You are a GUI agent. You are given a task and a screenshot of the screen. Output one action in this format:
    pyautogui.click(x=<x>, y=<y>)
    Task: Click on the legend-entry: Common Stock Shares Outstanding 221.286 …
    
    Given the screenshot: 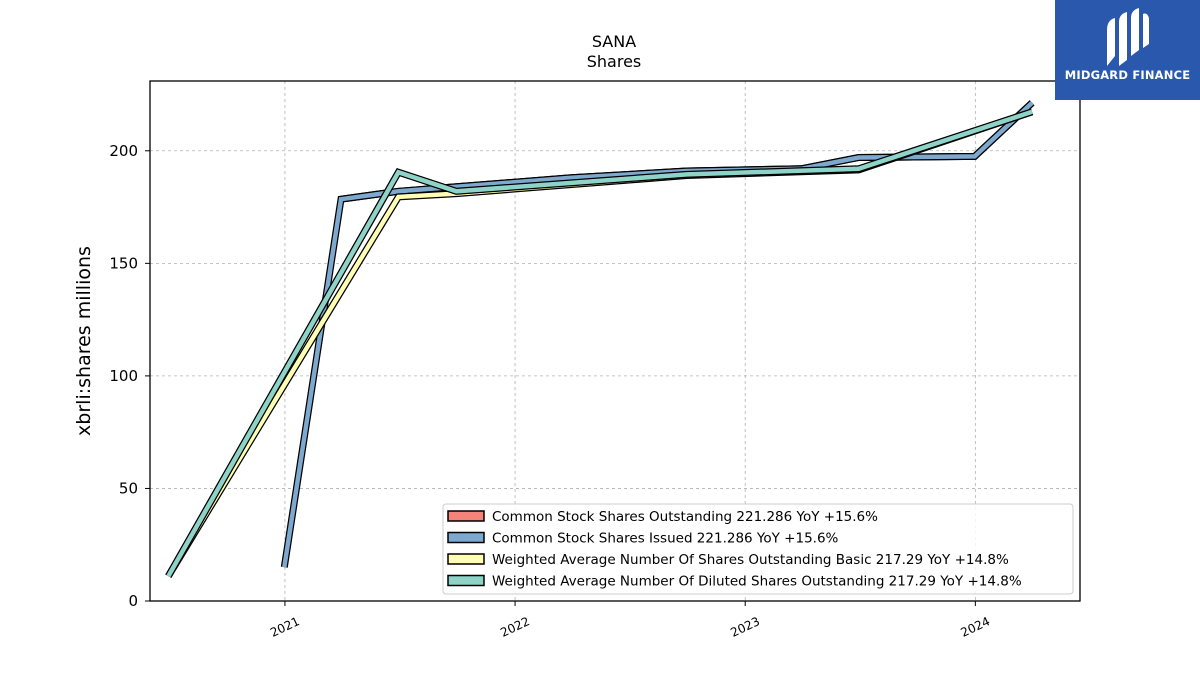 What is the action you would take?
    pyautogui.click(x=685, y=517)
    